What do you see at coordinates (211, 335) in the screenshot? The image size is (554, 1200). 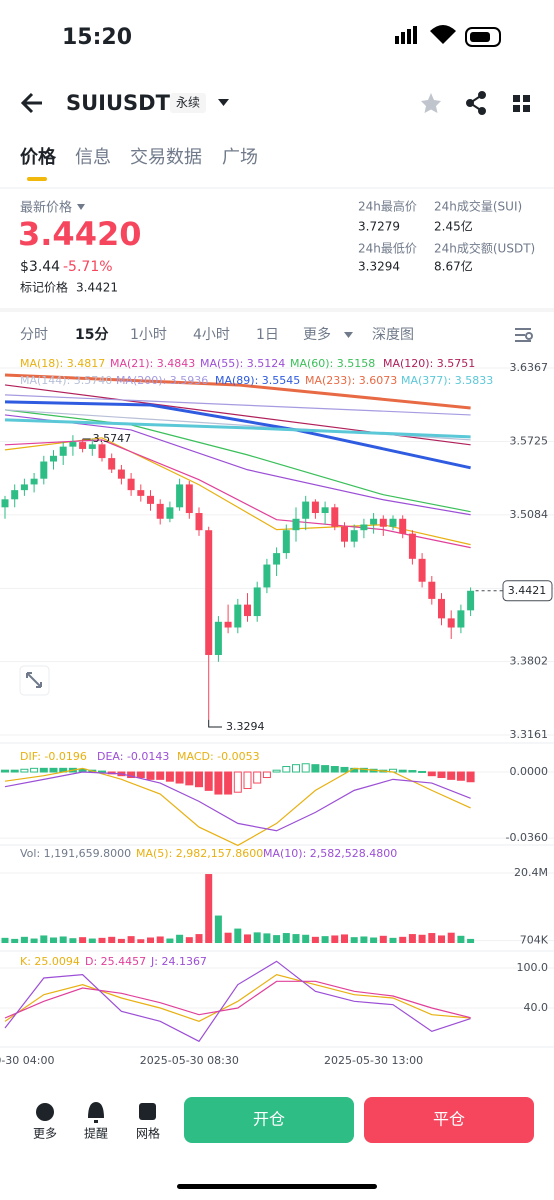 I see `interval: 4小时` at bounding box center [211, 335].